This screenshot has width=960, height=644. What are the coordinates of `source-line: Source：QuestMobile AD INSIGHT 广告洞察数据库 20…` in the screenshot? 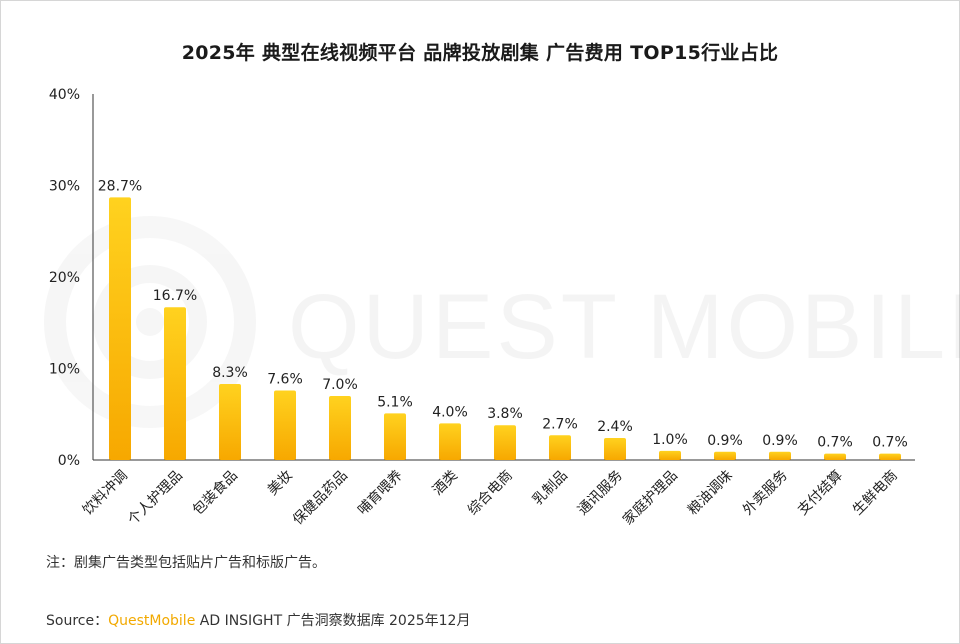 It's located at (258, 620).